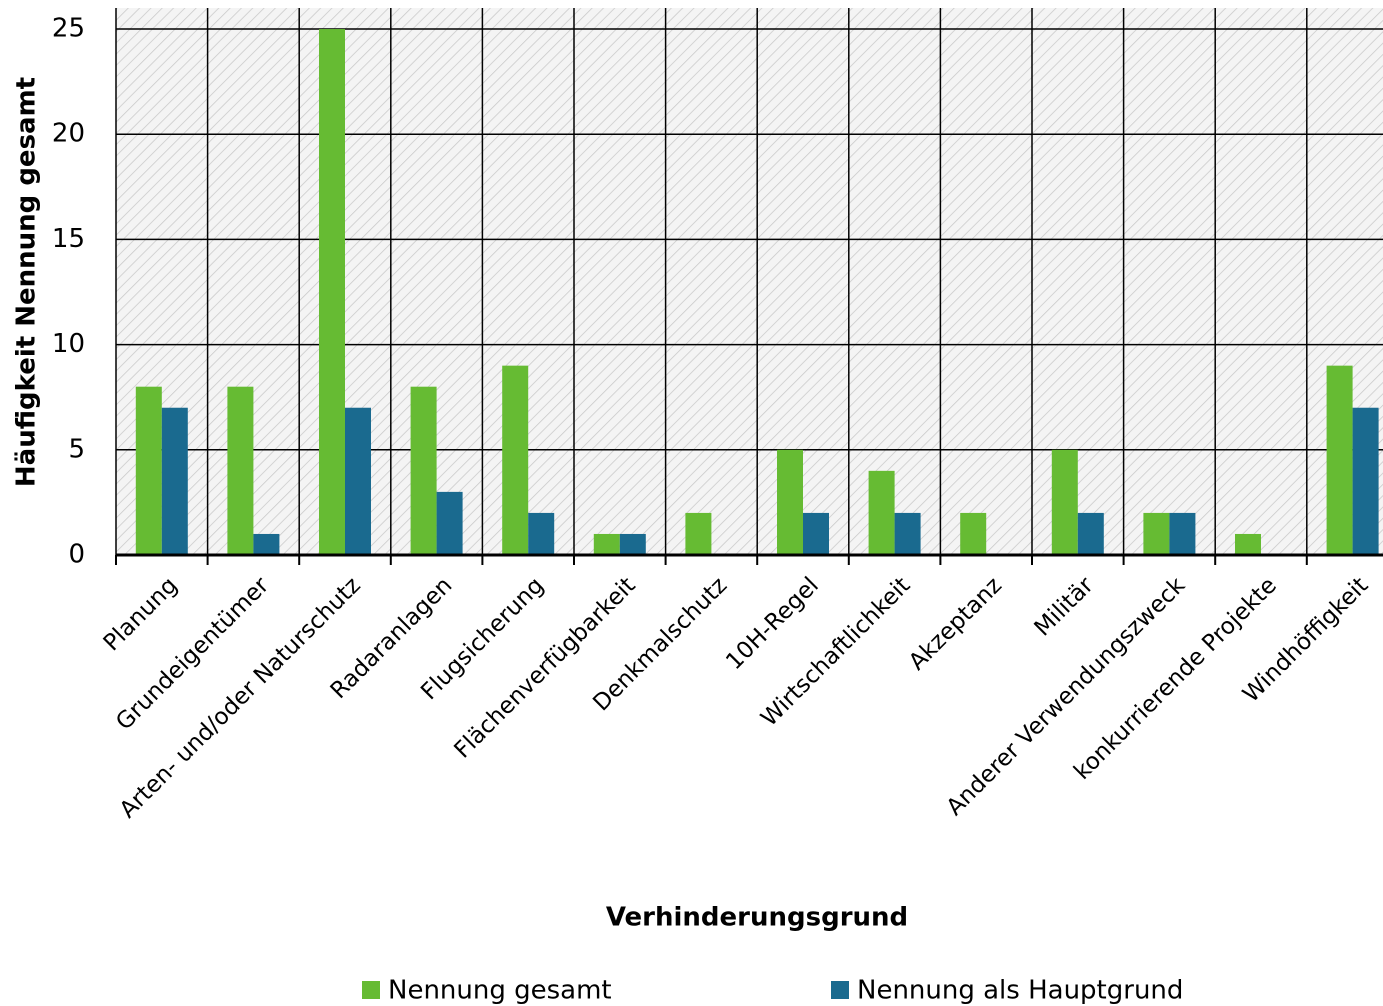  I want to click on x-tick-label: Wirtschaftlichkeit, so click(835, 651).